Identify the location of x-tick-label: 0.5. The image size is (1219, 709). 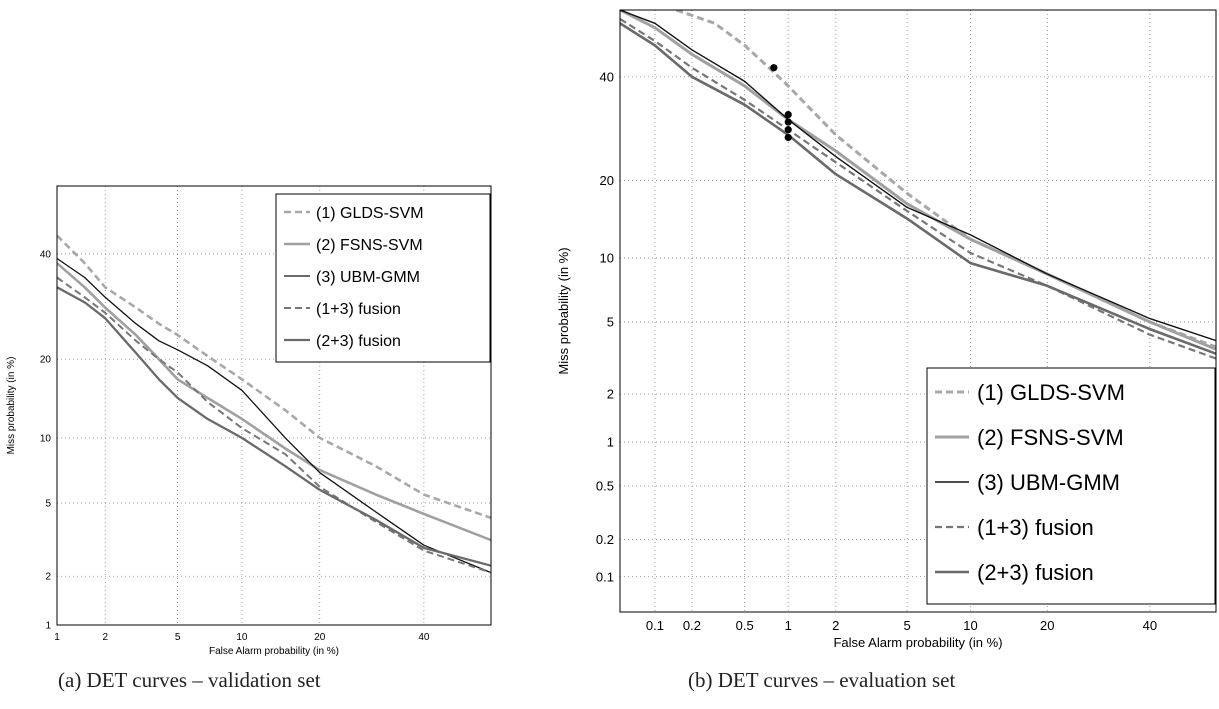
(745, 625).